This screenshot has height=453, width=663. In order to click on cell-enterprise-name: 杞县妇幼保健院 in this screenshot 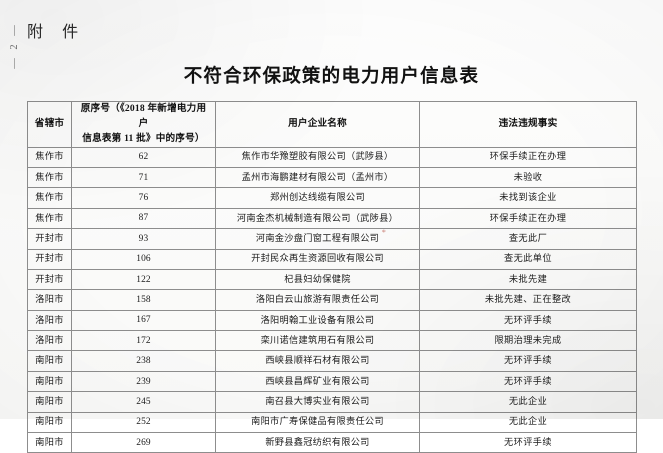, I will do `click(317, 279)`.